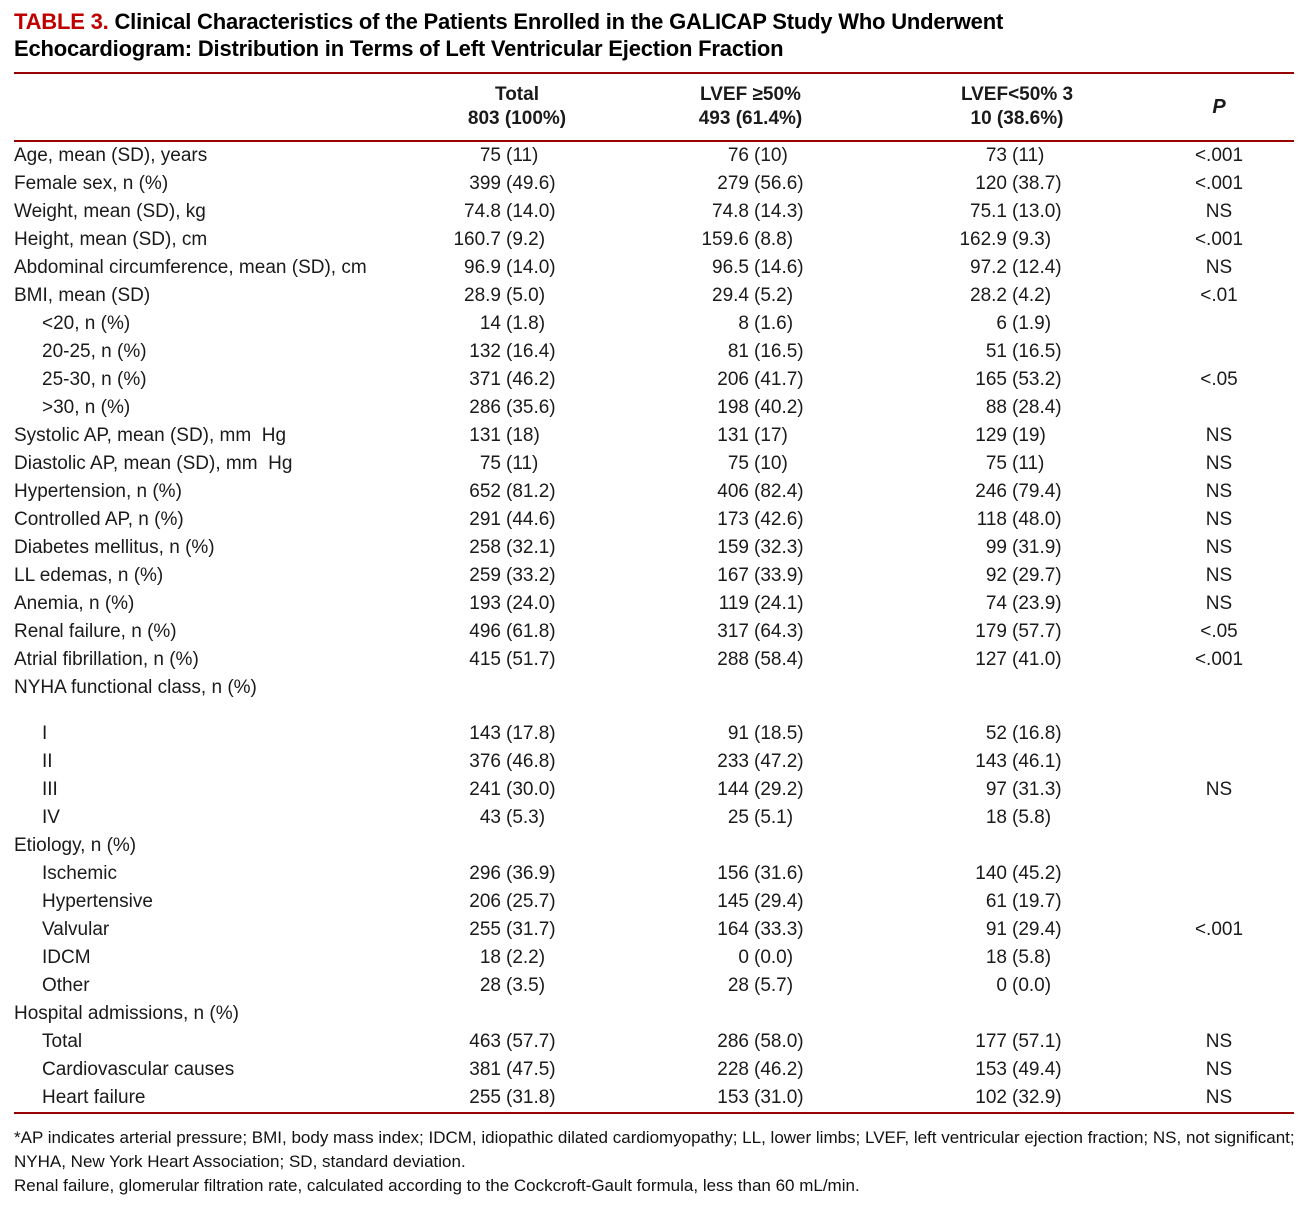 This screenshot has height=1207, width=1308. What do you see at coordinates (512, 603) in the screenshot?
I see `value-cell: 193 (24.0)` at bounding box center [512, 603].